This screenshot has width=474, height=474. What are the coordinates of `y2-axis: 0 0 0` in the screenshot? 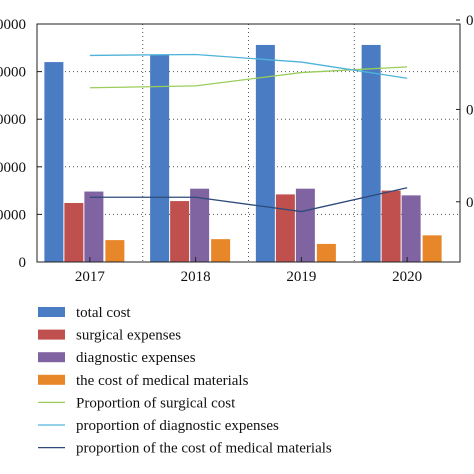 It's located at (465, 112).